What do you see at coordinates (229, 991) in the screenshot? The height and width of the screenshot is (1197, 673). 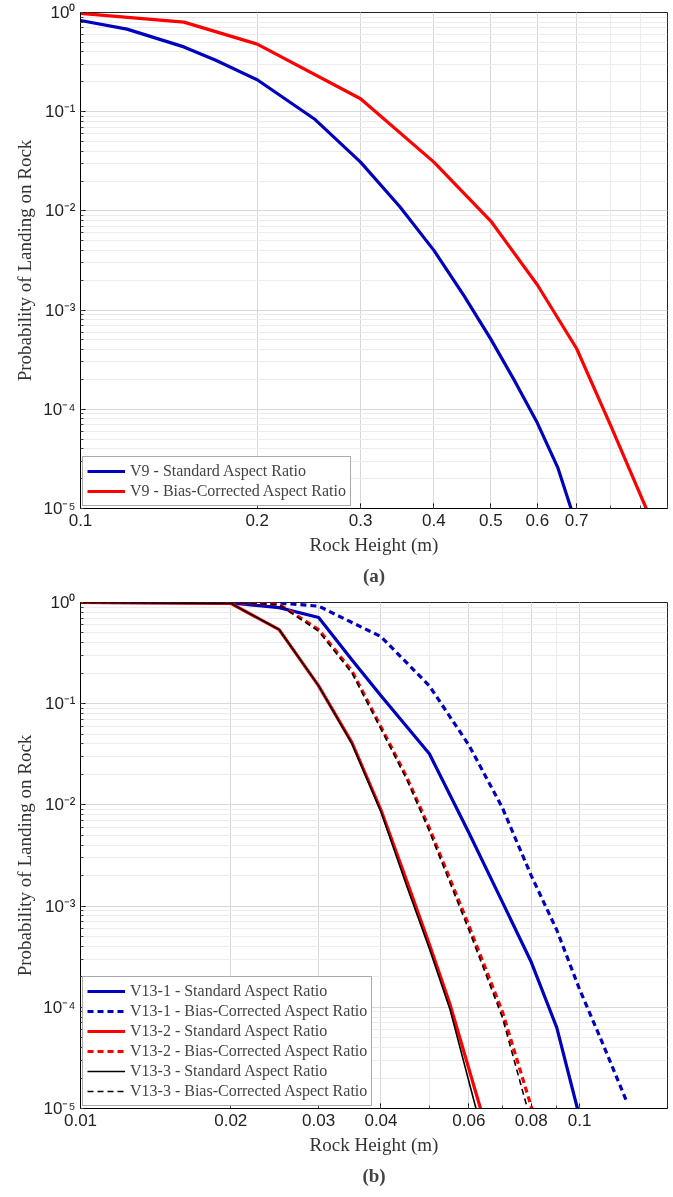 I see `legend-label: V13-1 - Standard Aspect Ratio` at bounding box center [229, 991].